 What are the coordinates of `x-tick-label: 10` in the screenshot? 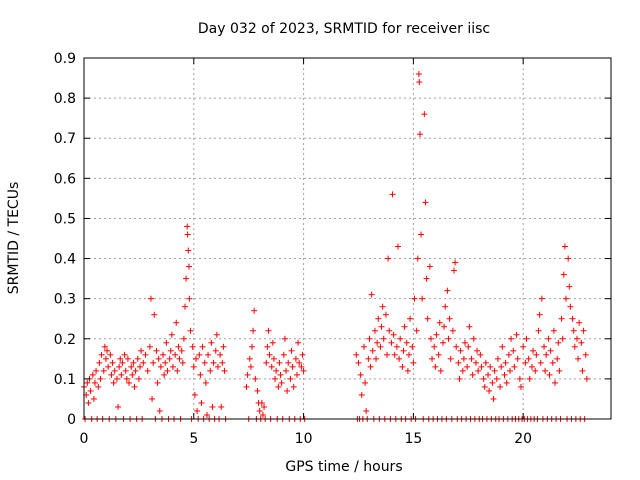 It's located at (304, 439).